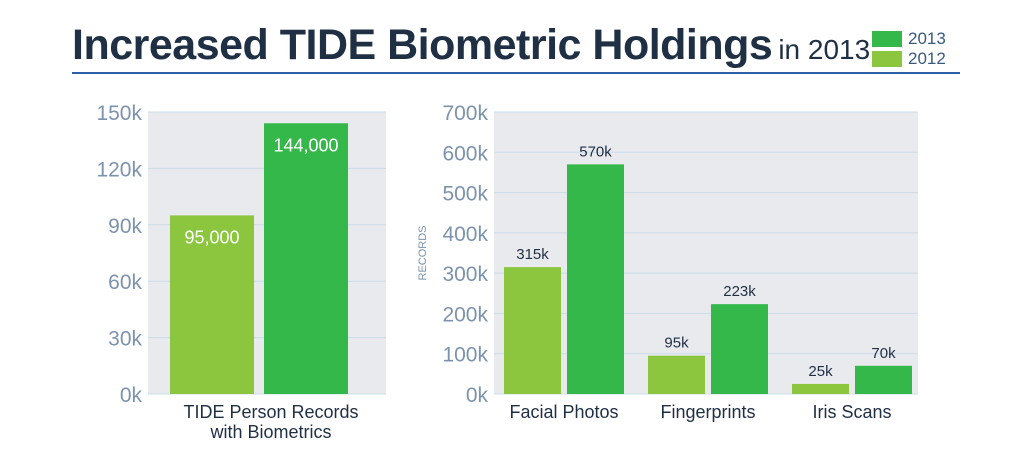  What do you see at coordinates (851, 412) in the screenshot?
I see `x-category-label: Iris Scans` at bounding box center [851, 412].